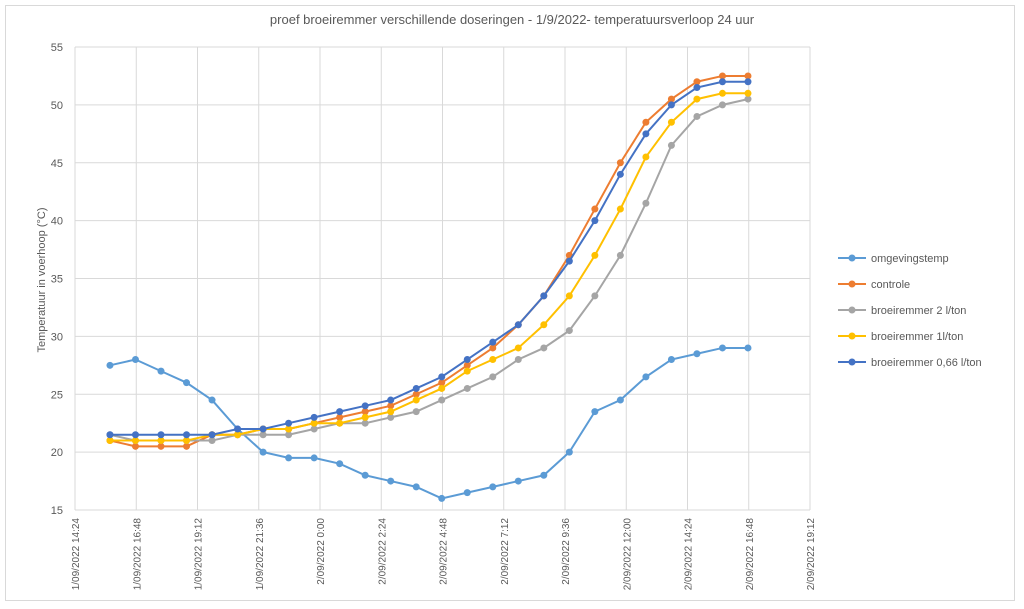 The width and height of the screenshot is (1024, 609). What do you see at coordinates (926, 363) in the screenshot?
I see `legend-label: broeiremmer 0,66 l/ton` at bounding box center [926, 363].